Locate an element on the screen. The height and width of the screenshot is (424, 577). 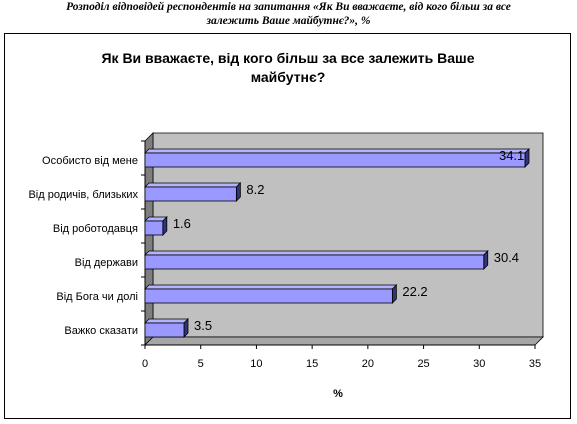
category-label: Від держави is located at coordinates (106, 263).